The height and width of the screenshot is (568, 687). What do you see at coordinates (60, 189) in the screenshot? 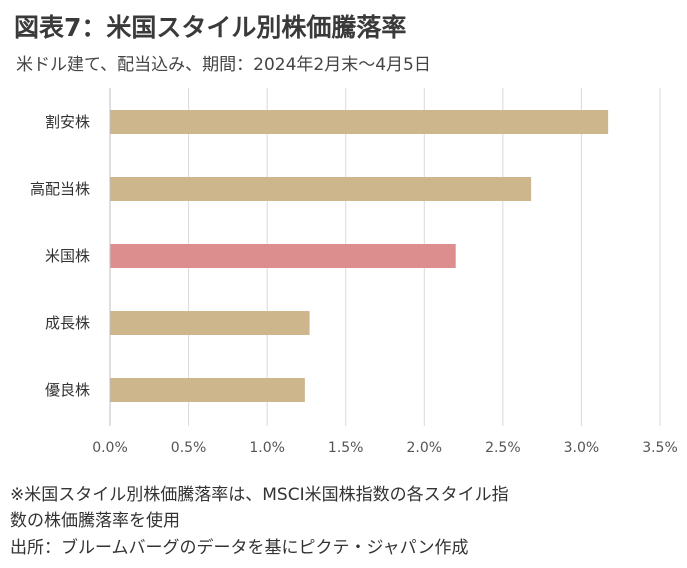
I see `category-label: 高配当株` at bounding box center [60, 189].